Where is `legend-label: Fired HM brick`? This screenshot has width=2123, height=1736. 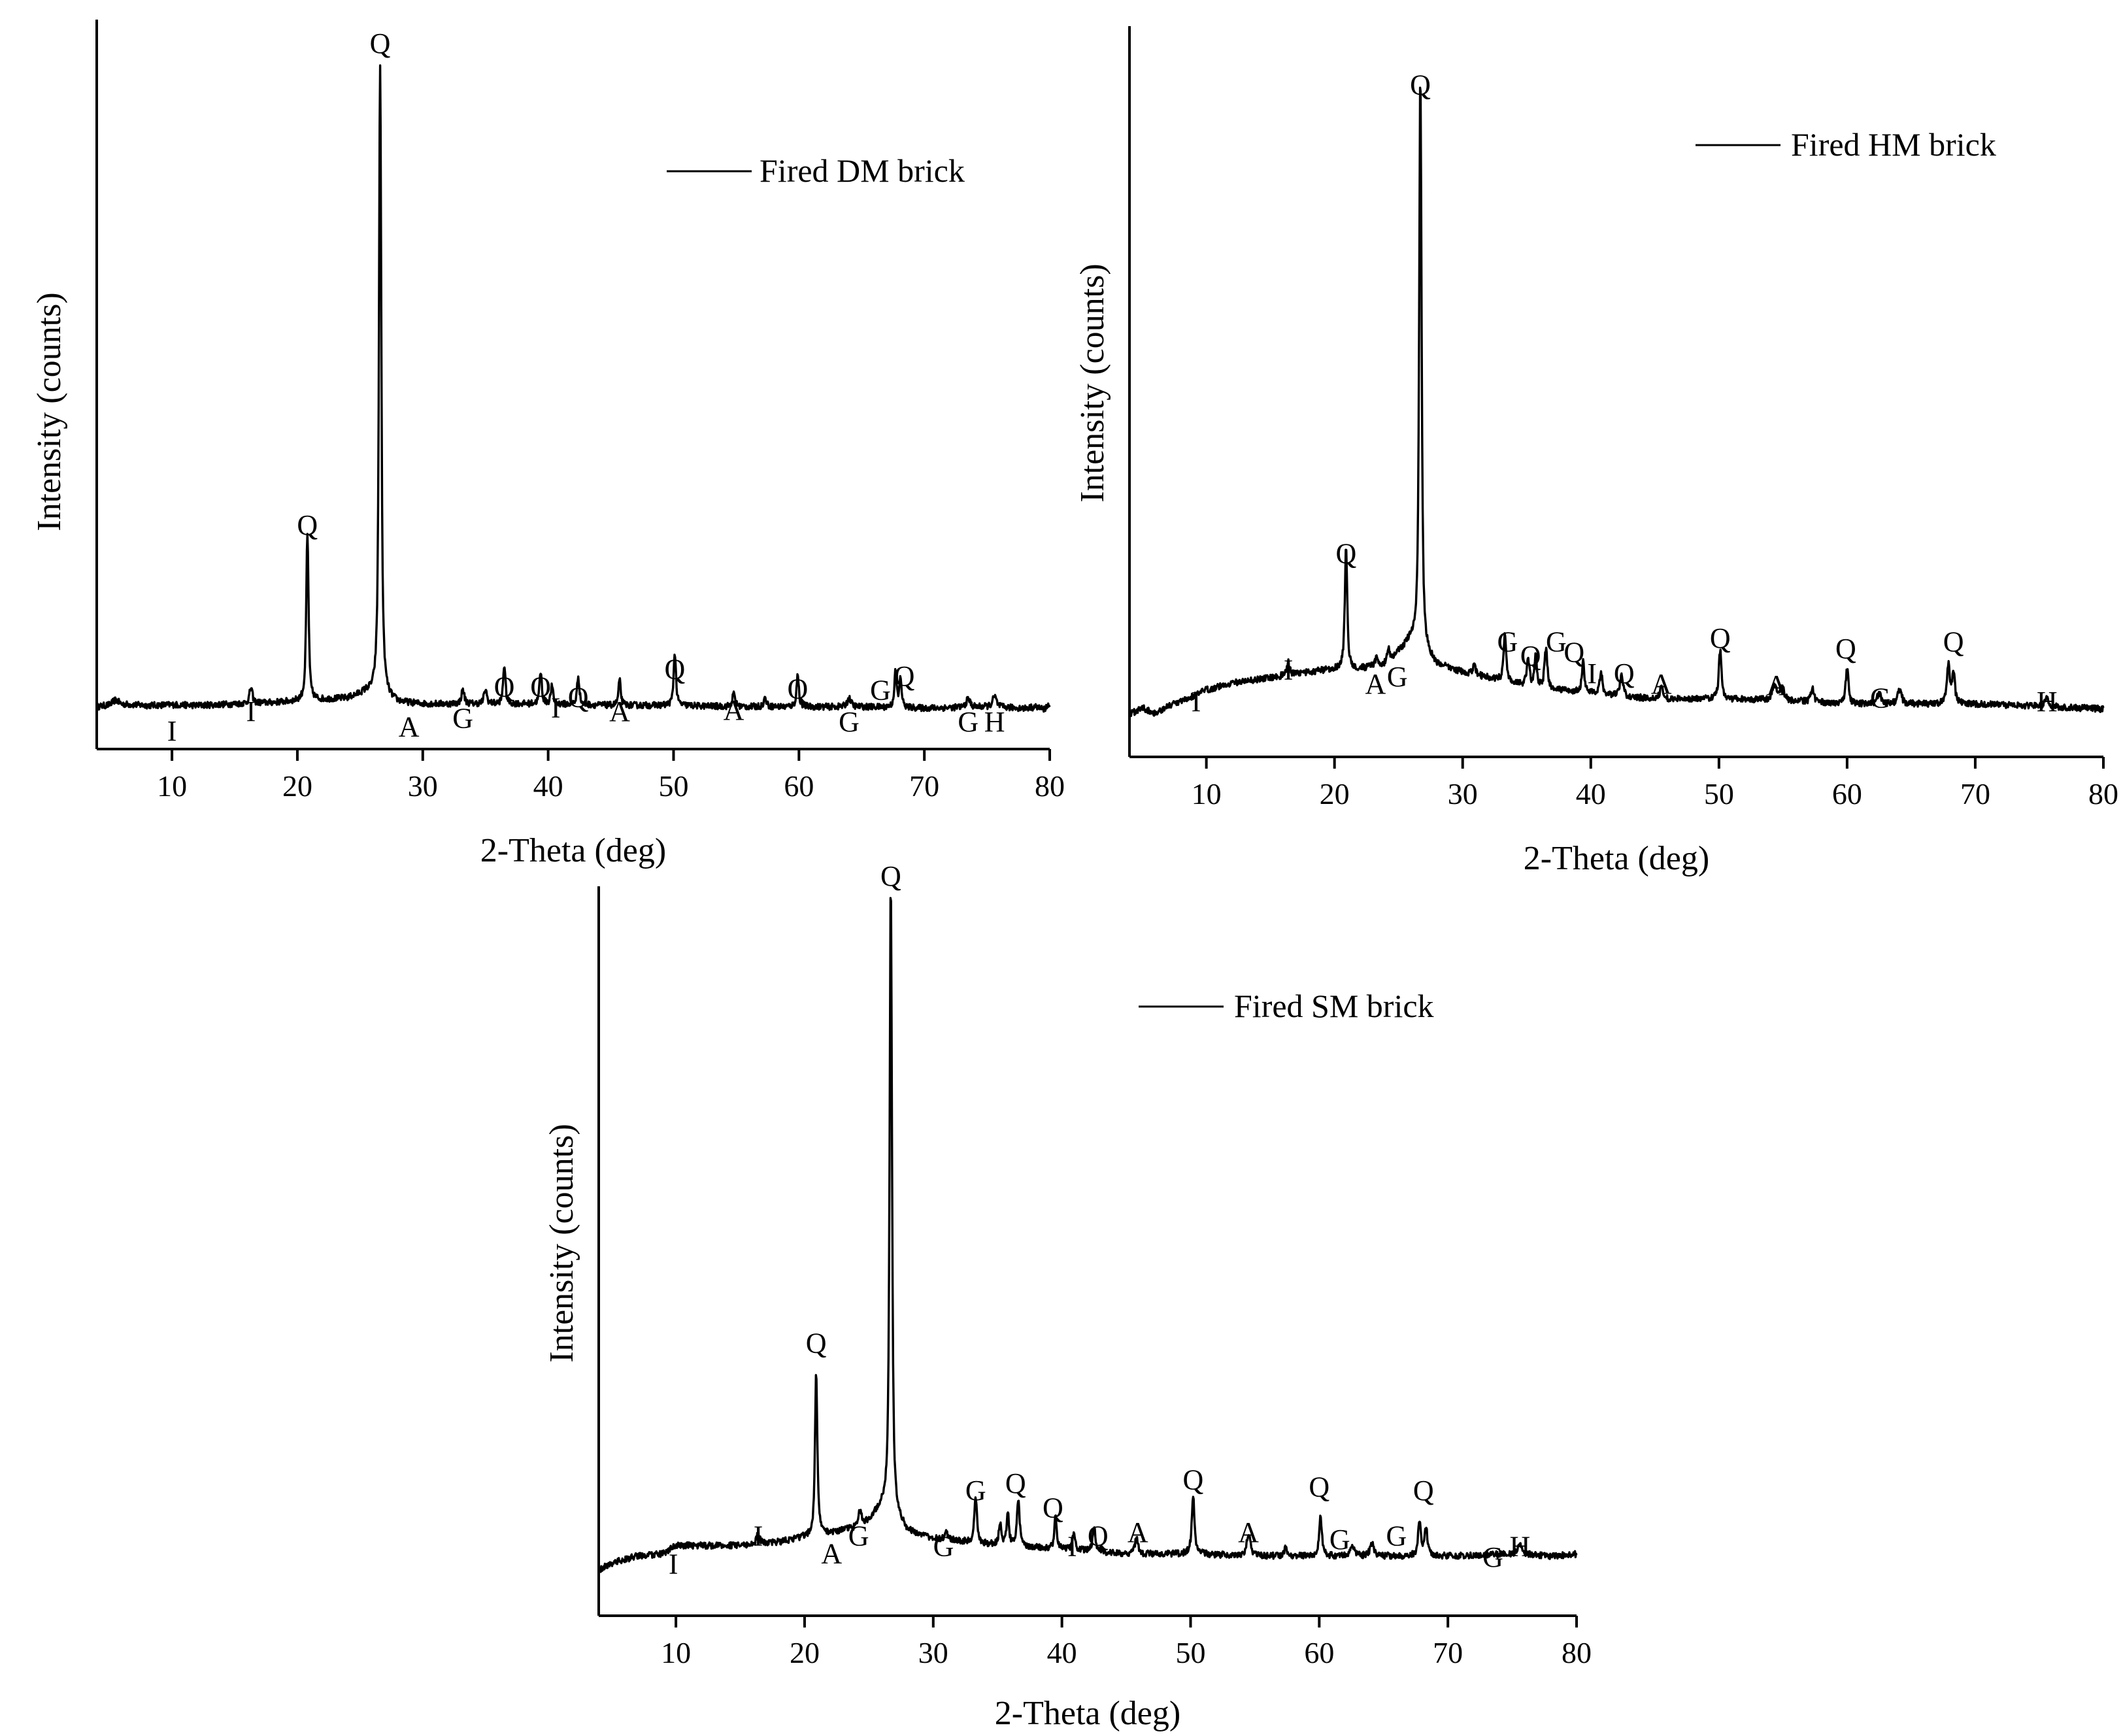
legend-label: Fired HM brick is located at coordinates (1893, 144).